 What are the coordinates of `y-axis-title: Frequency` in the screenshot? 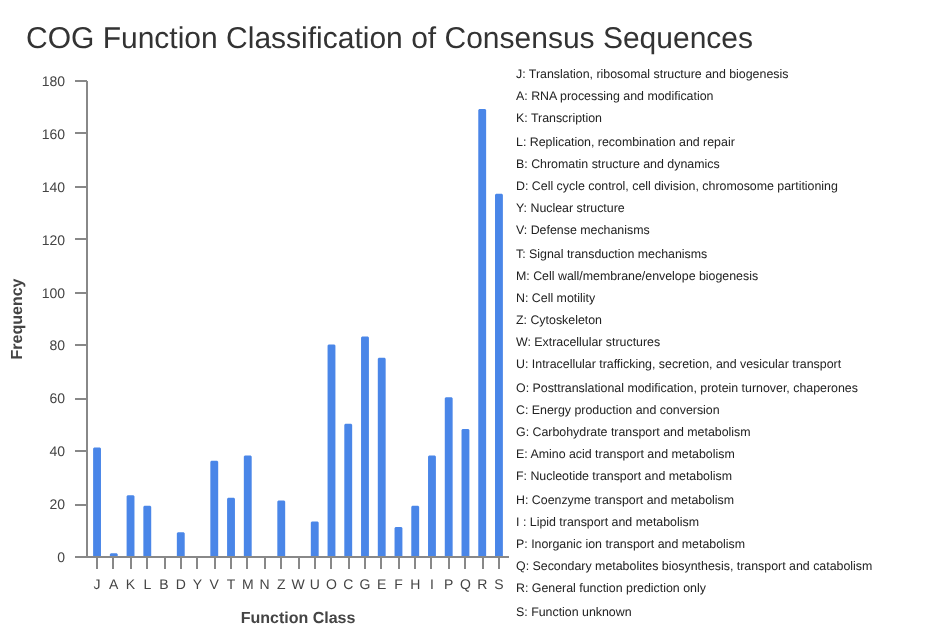 It's located at (16, 318).